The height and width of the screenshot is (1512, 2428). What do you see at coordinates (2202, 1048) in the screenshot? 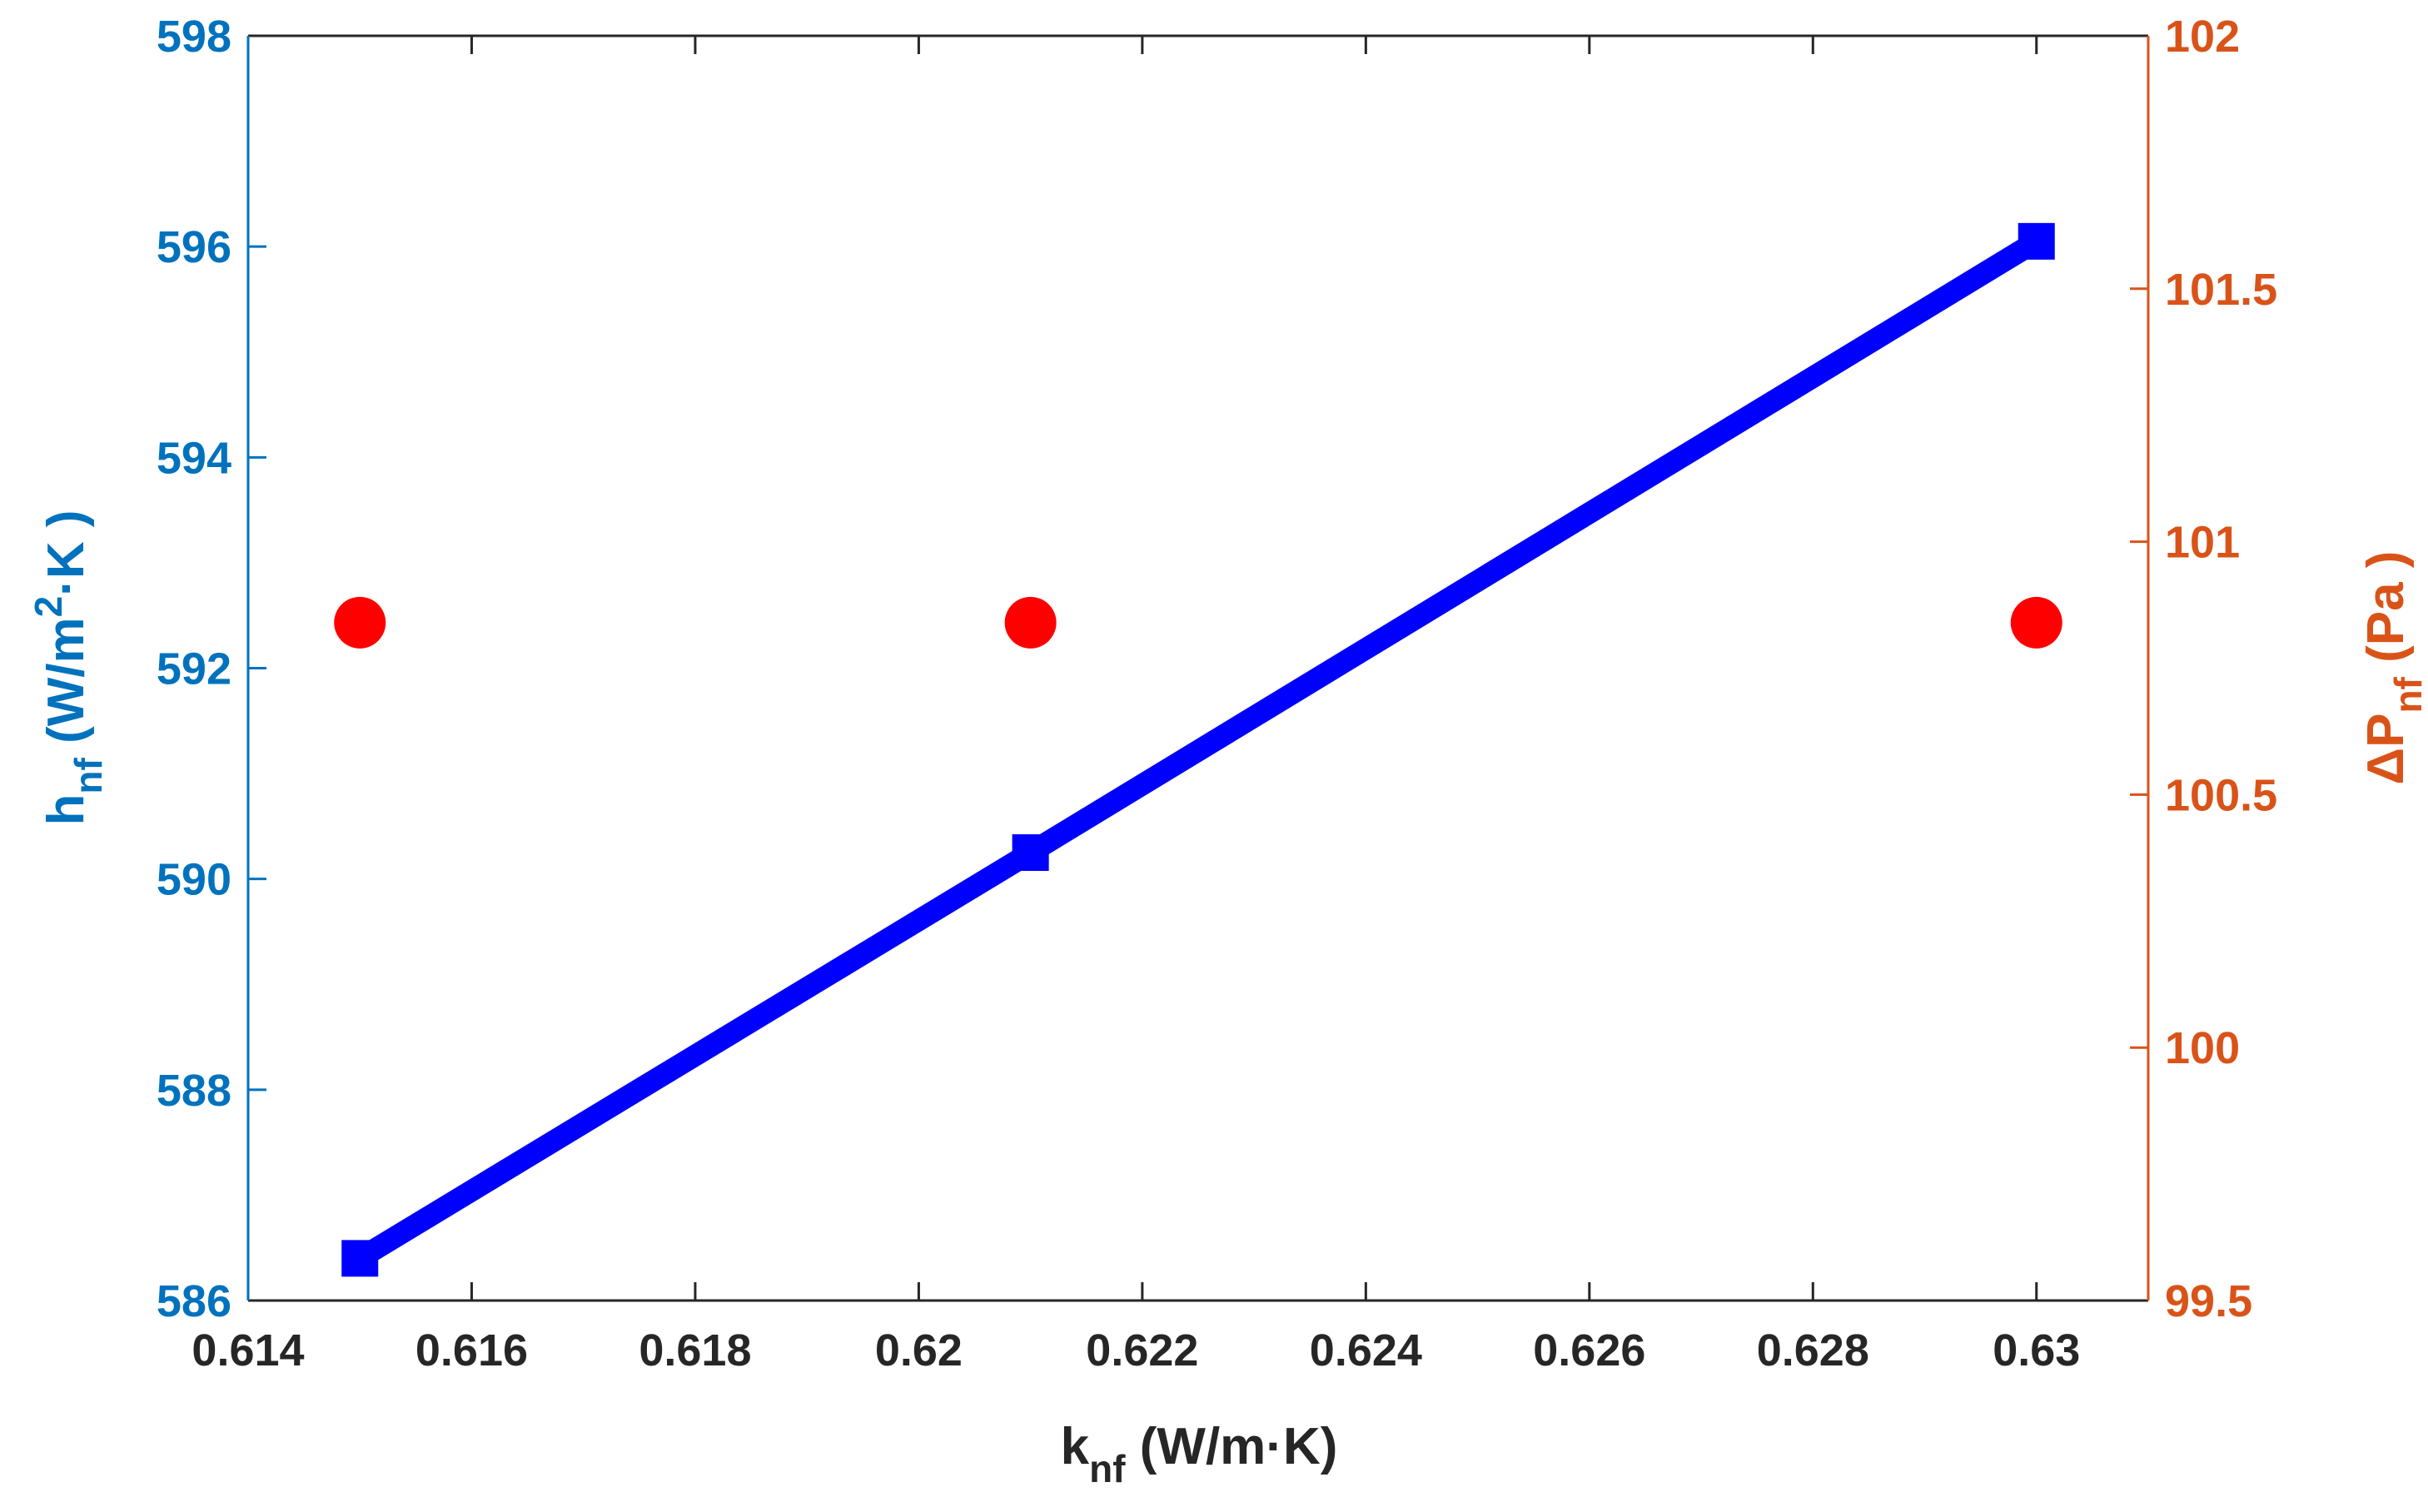
I see `right-y-tick-label: 100` at bounding box center [2202, 1048].